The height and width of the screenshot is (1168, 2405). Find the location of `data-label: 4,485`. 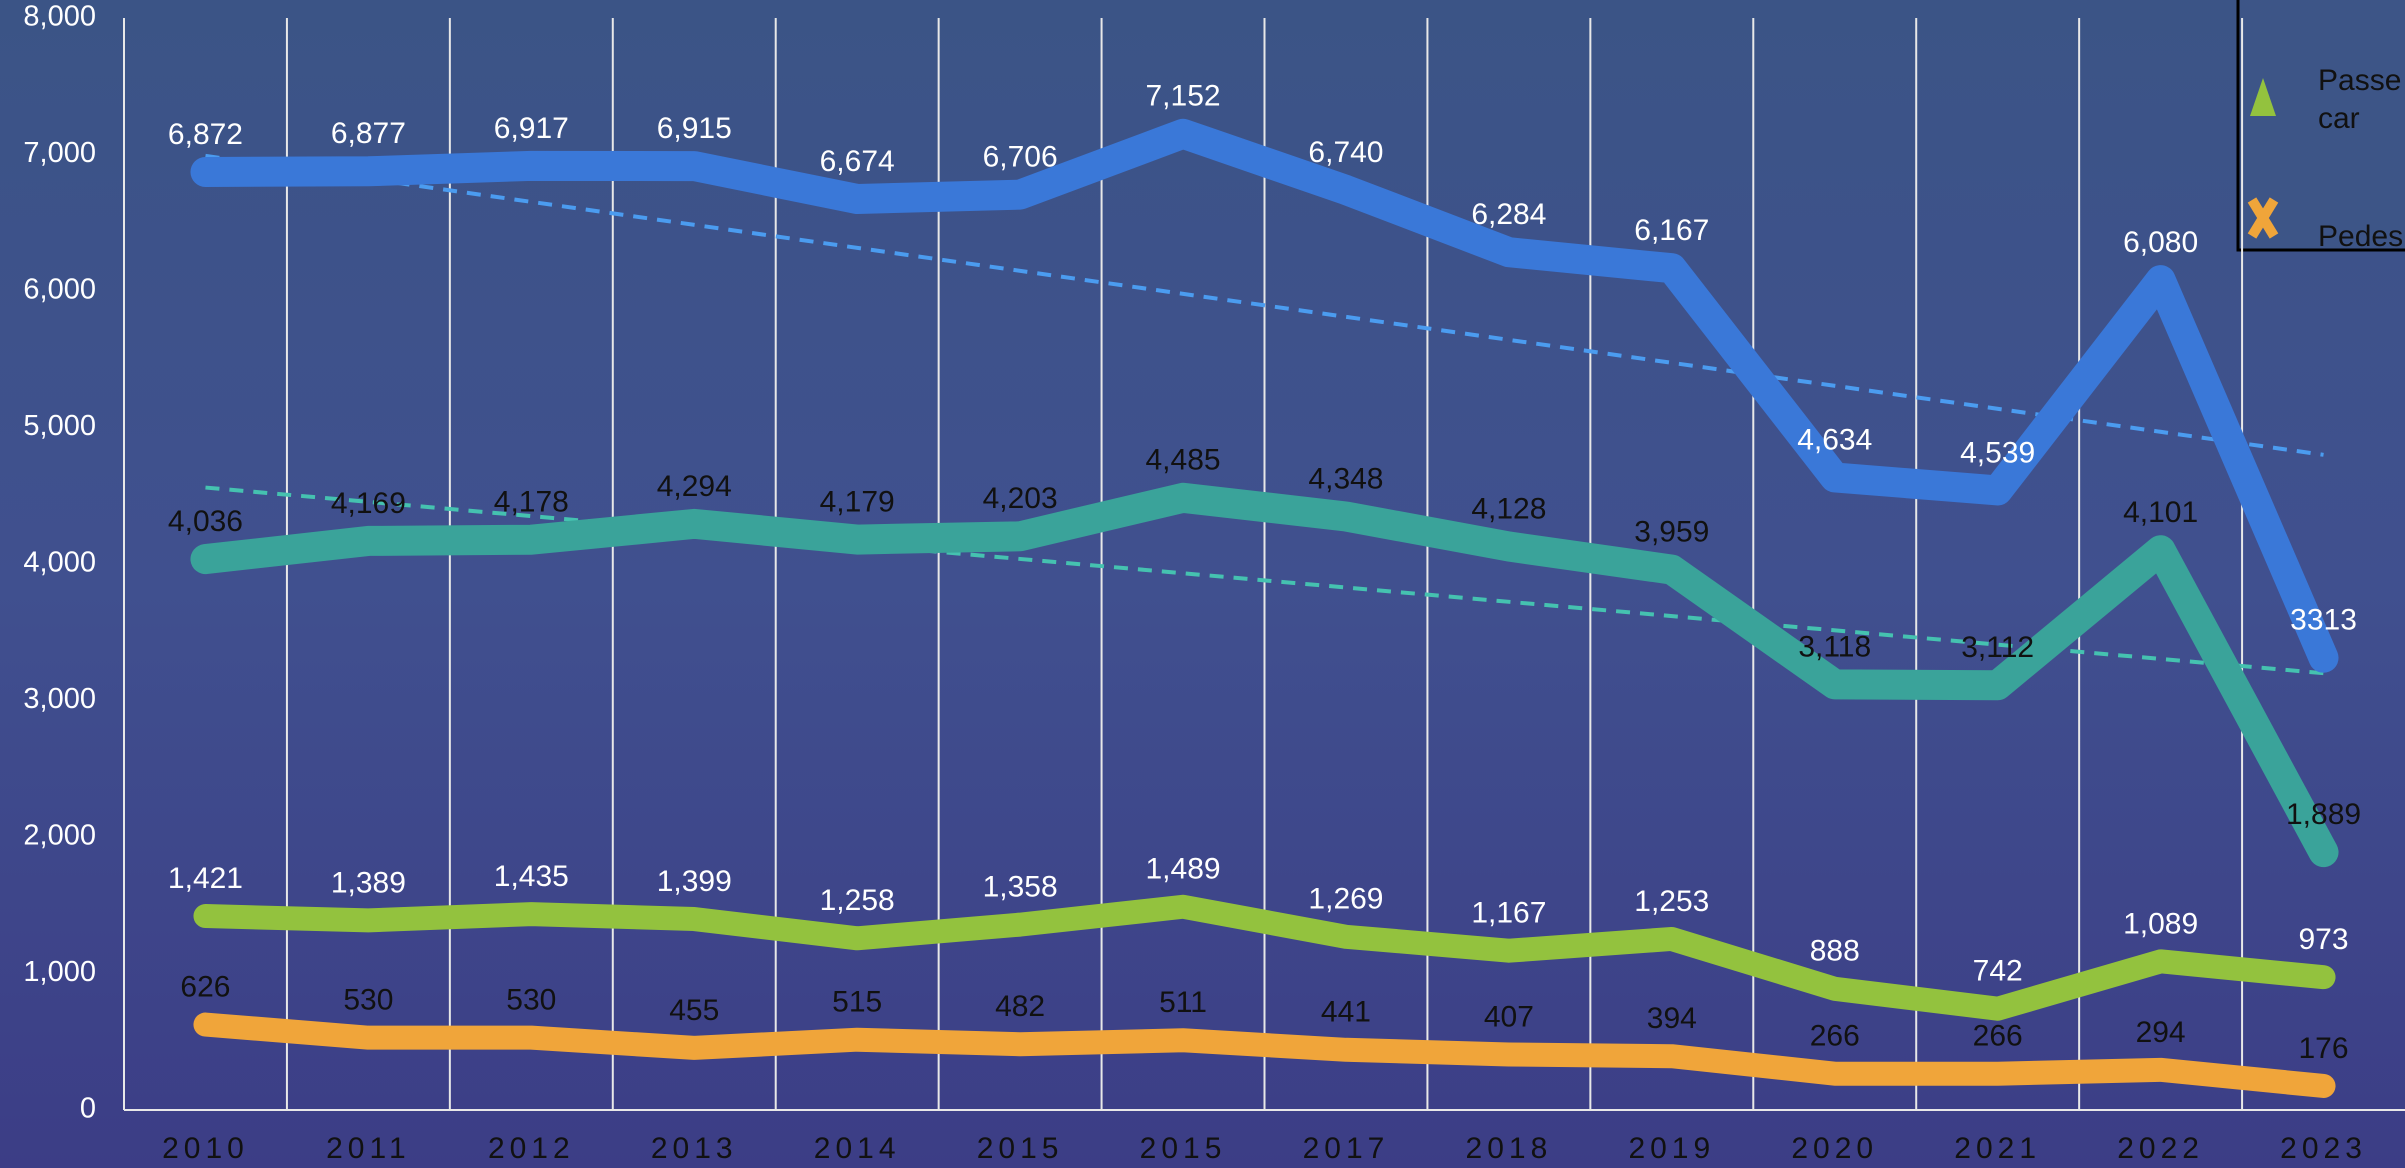

data-label: 4,485 is located at coordinates (1182, 460).